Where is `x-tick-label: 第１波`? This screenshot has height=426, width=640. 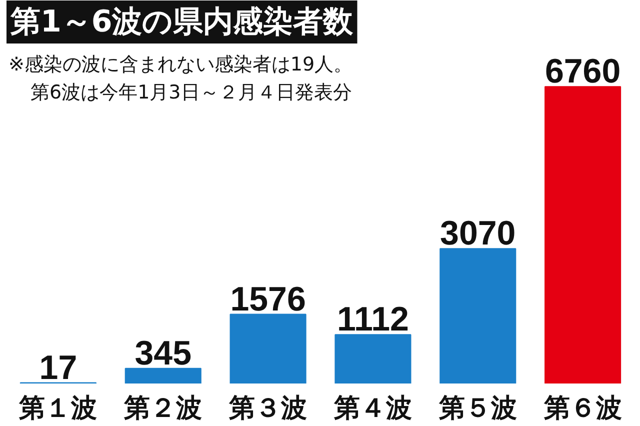
x-tick-label: 第１波 is located at coordinates (58, 409).